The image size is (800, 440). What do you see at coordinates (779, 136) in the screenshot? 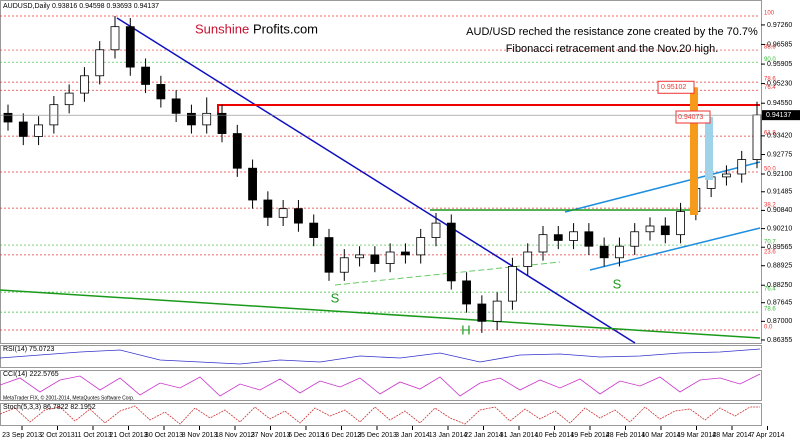
I see `y-tick-label: 0.93420` at bounding box center [779, 136].